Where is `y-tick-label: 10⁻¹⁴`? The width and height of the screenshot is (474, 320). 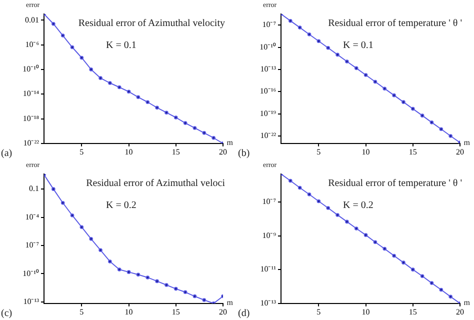
y-tick-label: 10⁻¹⁴ is located at coordinates (31, 93).